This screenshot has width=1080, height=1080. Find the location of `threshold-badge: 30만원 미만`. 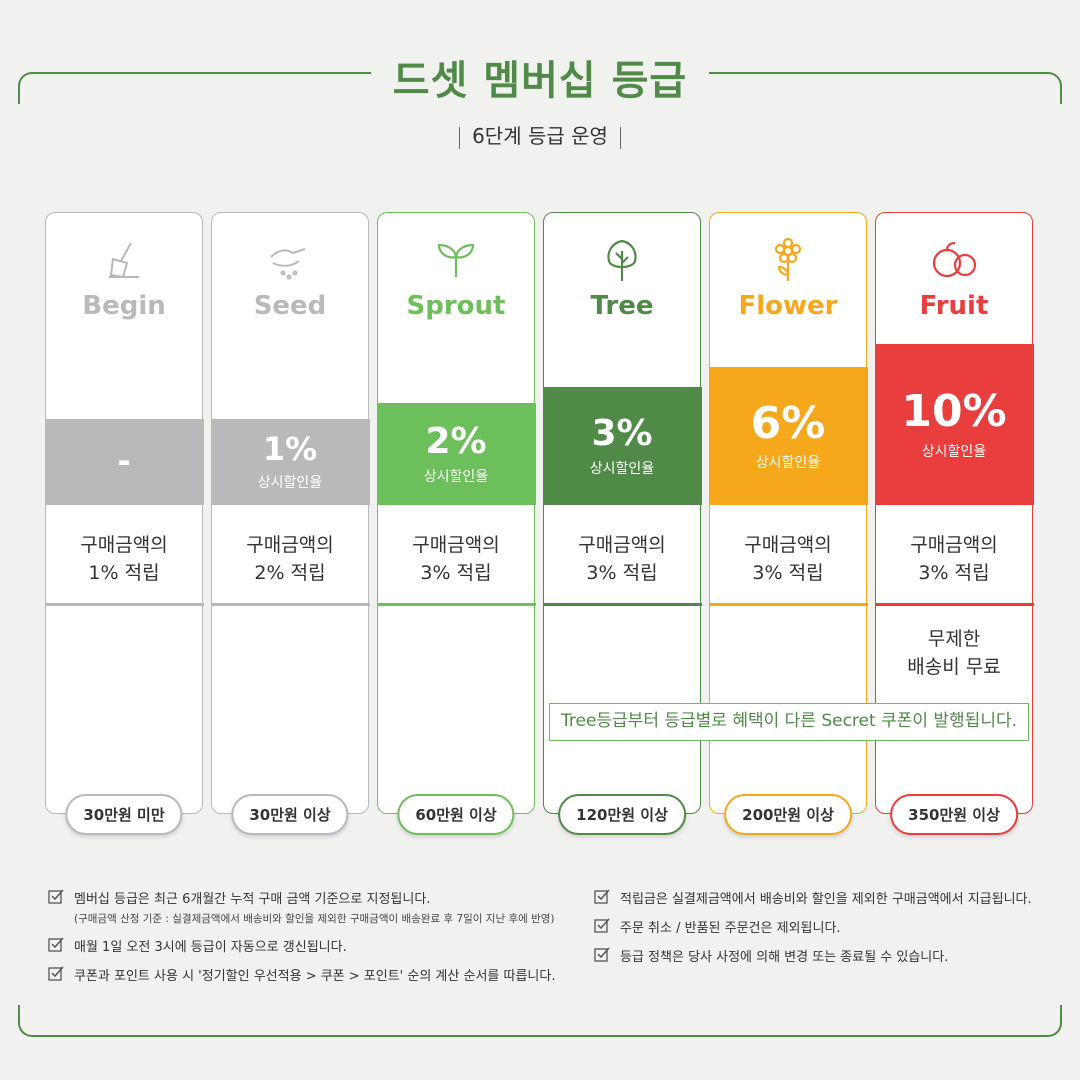

threshold-badge: 30만원 미만 is located at coordinates (124, 814).